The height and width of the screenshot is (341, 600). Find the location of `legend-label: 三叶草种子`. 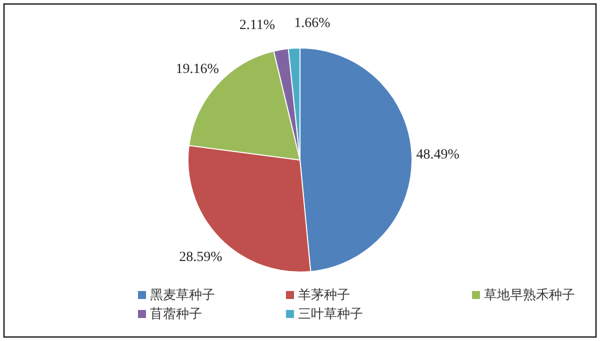

legend-label: 三叶草种子 is located at coordinates (330, 313).